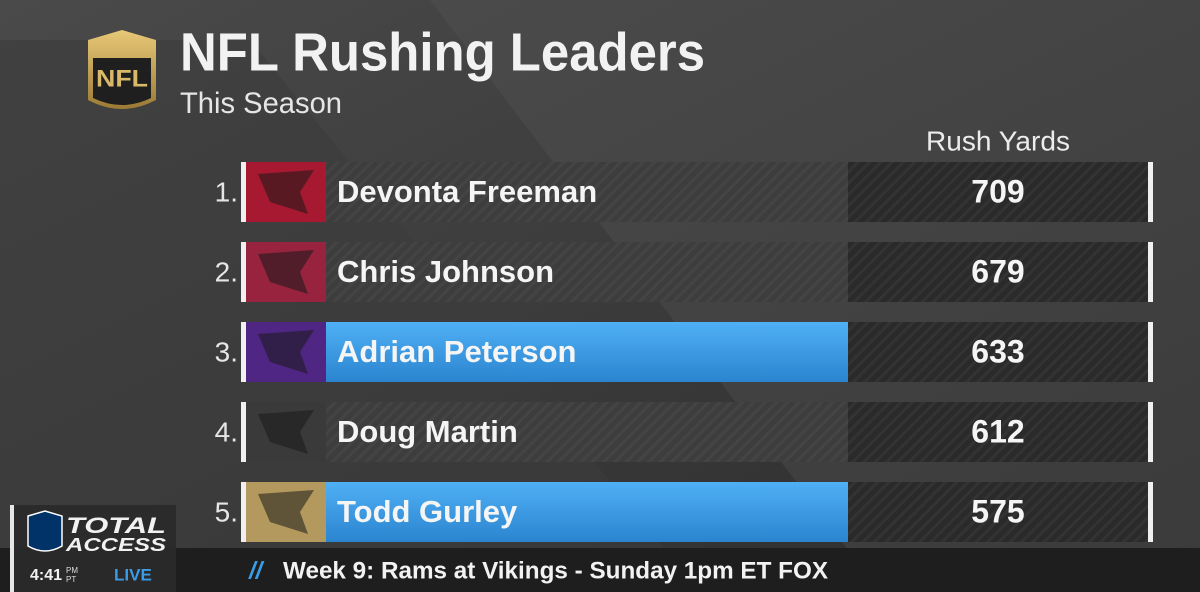  Describe the element at coordinates (133, 574) in the screenshot. I see `bug-status: LIVE` at that location.